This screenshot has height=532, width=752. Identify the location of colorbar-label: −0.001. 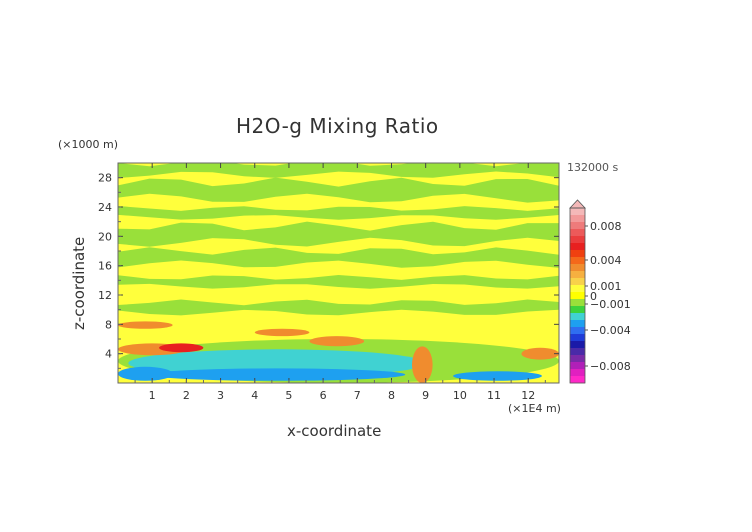
(610, 304).